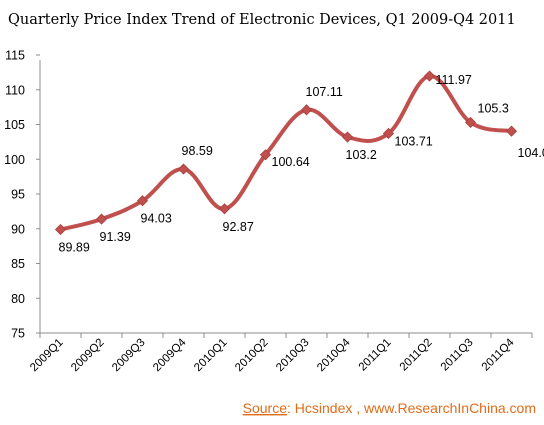 This screenshot has width=544, height=425. What do you see at coordinates (18, 229) in the screenshot?
I see `y-tick-label: 90` at bounding box center [18, 229].